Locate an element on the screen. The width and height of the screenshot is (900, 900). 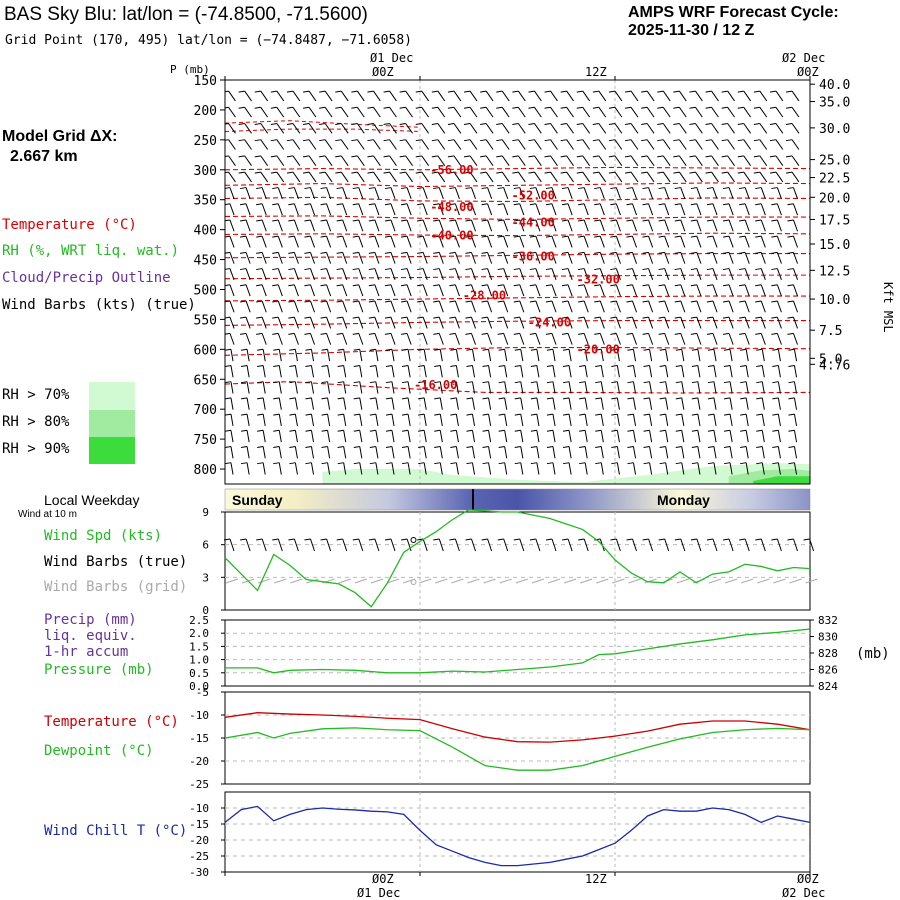
height-tick-label: 12.5 is located at coordinates (834, 271).